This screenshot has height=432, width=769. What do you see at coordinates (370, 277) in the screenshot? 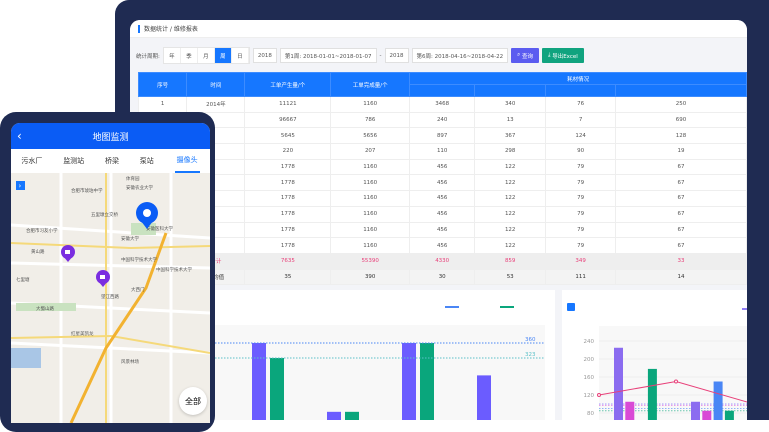
I see `table-cell: 390` at bounding box center [370, 277].